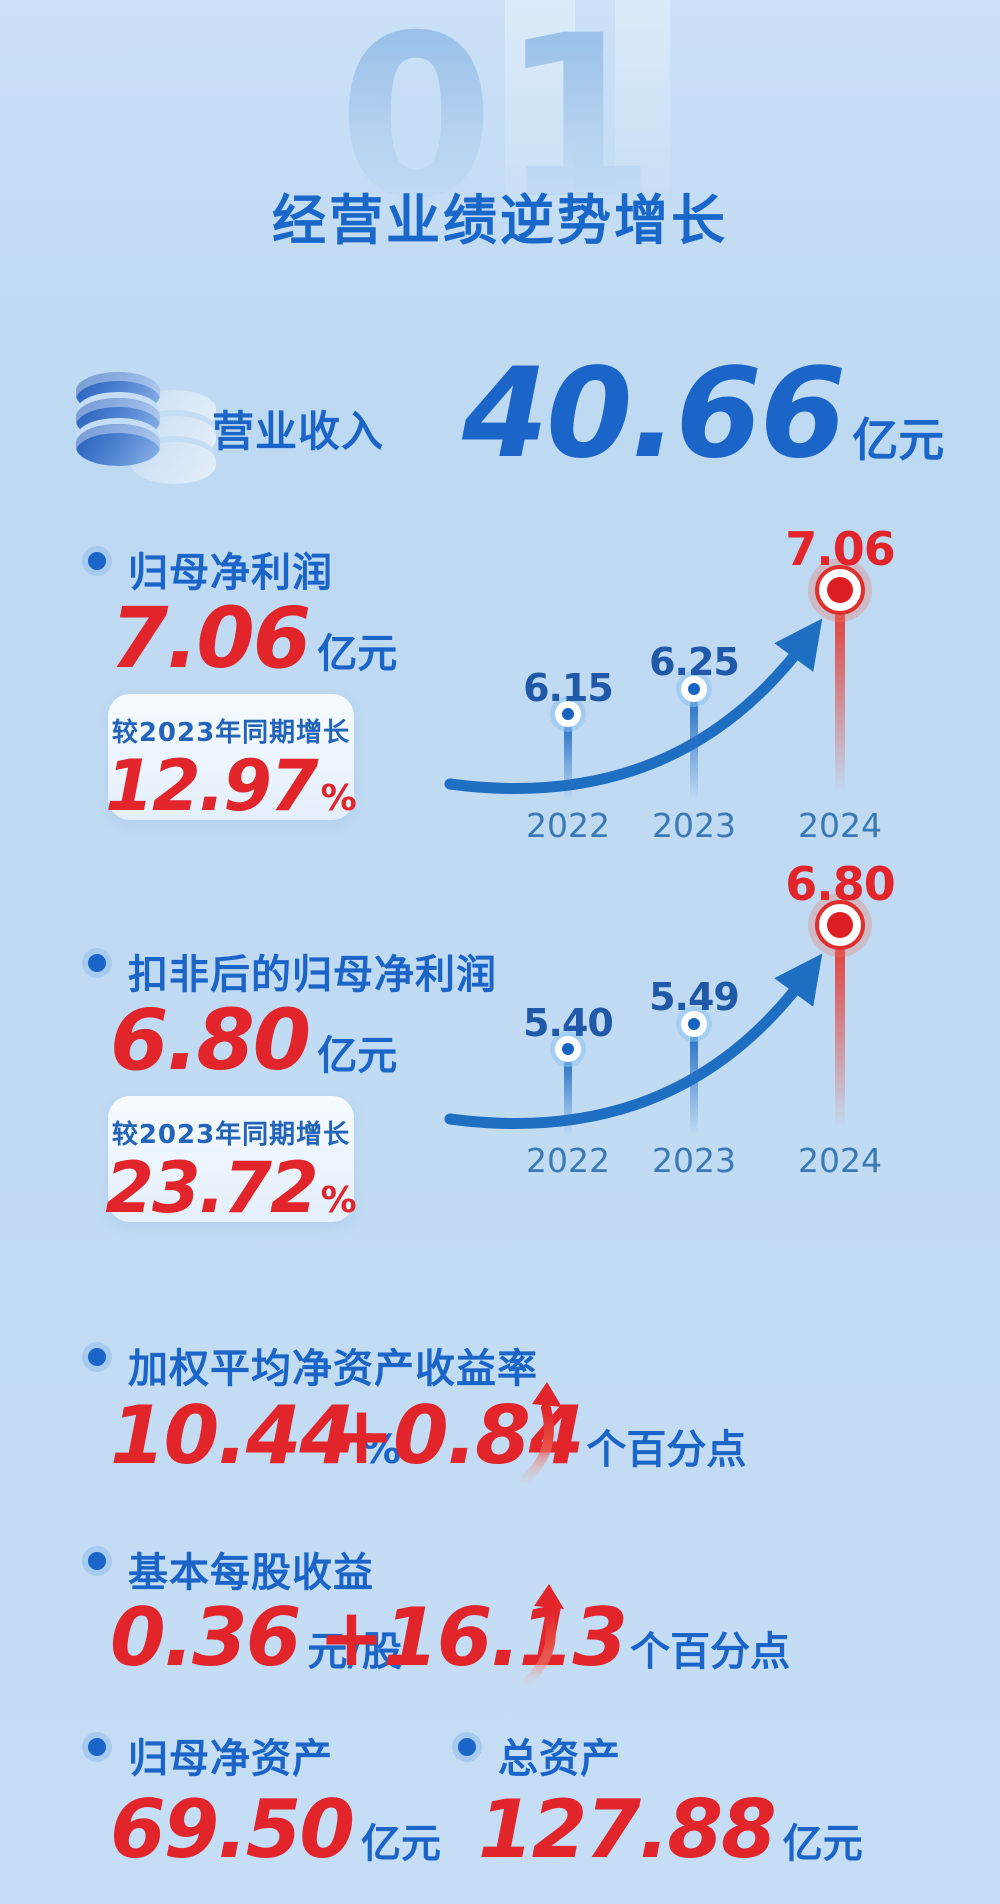  Describe the element at coordinates (251, 1573) in the screenshot. I see `eps-label: 基本每股收益` at that location.